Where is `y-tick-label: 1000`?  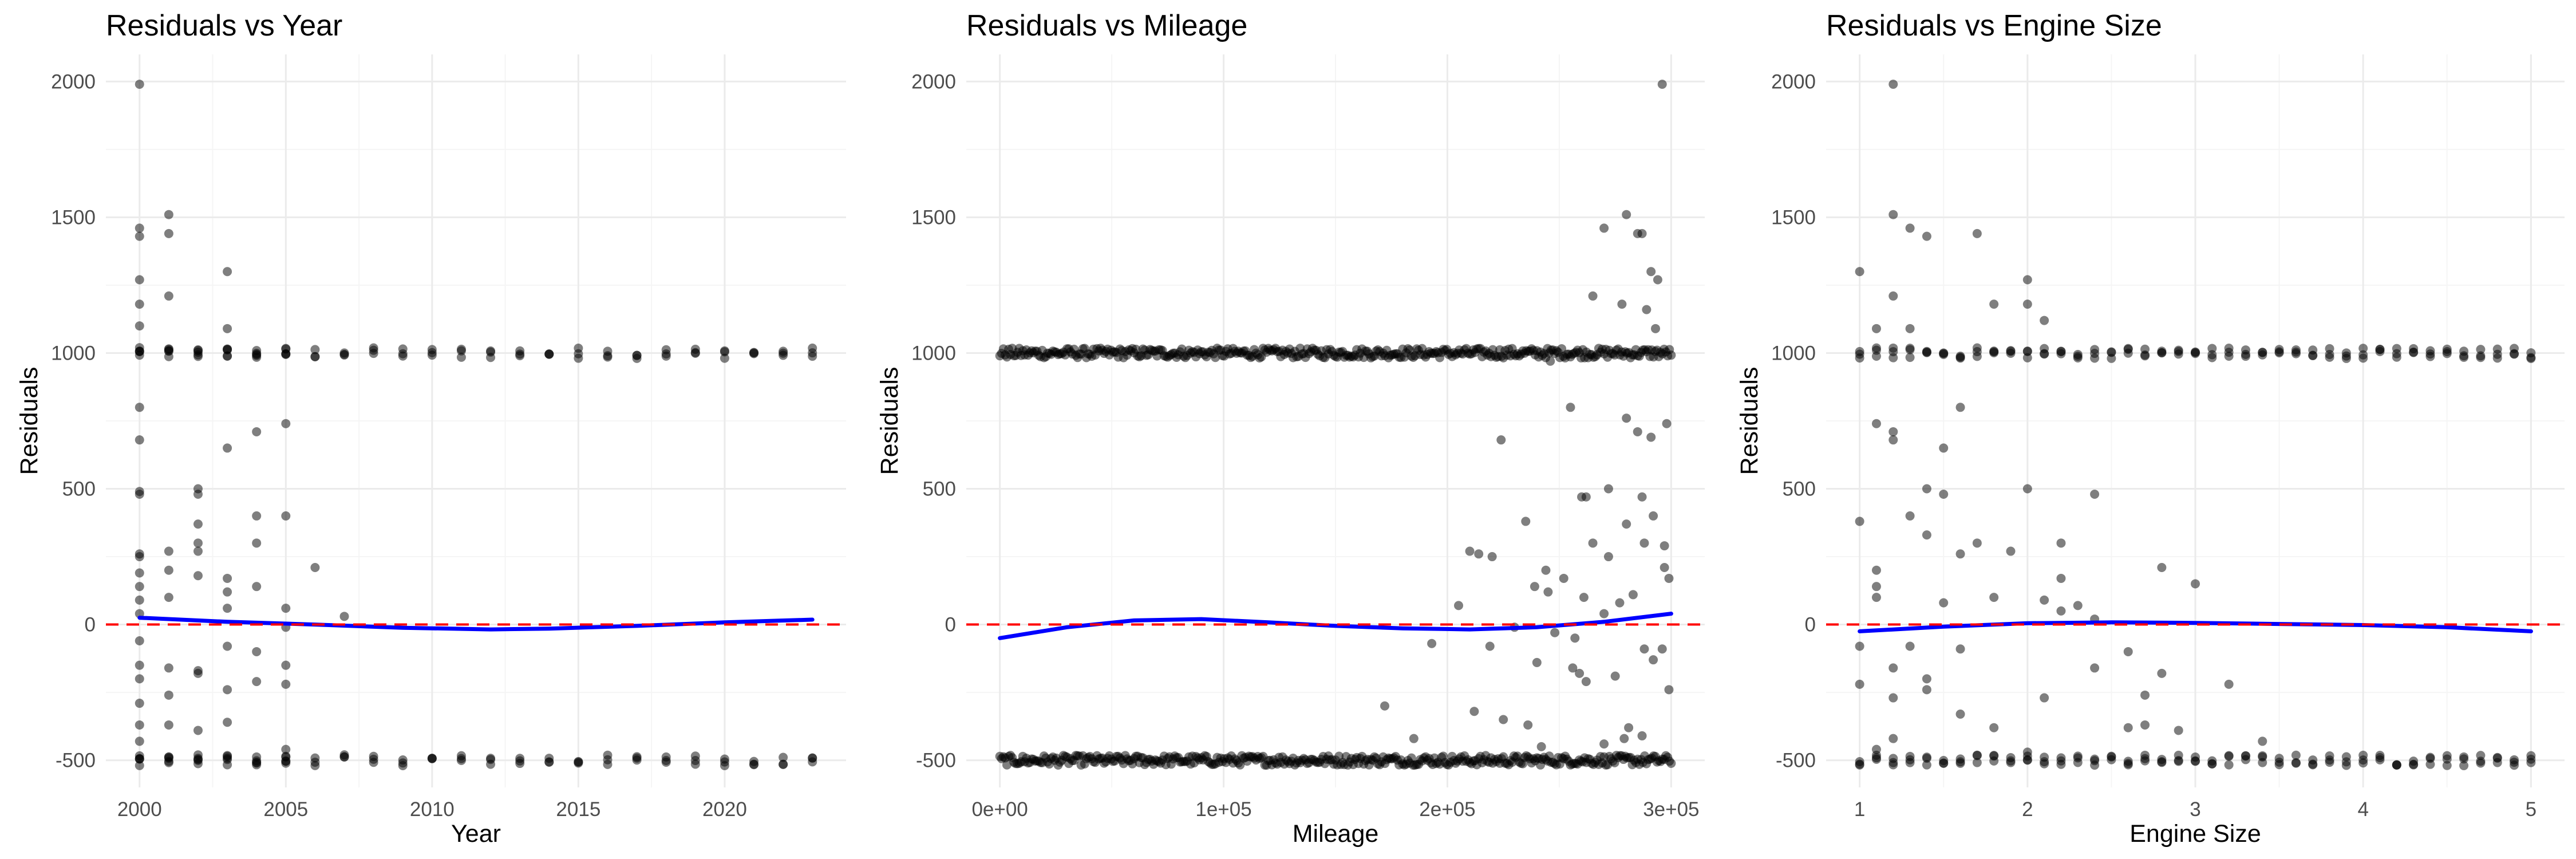
y-tick-label: 1000 is located at coordinates (933, 353).